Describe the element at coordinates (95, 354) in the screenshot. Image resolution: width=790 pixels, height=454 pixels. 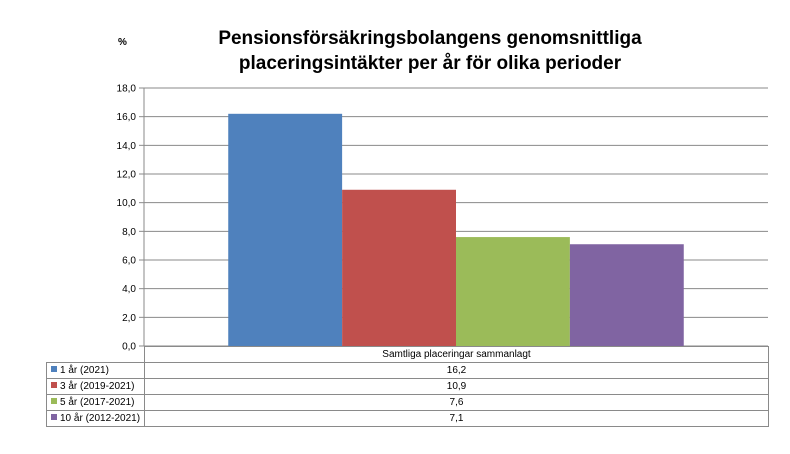
I see `data-table-corner` at that location.